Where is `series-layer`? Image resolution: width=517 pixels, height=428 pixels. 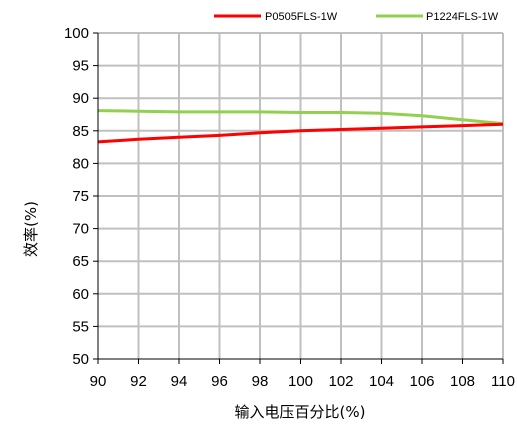 series-layer is located at coordinates (300, 126).